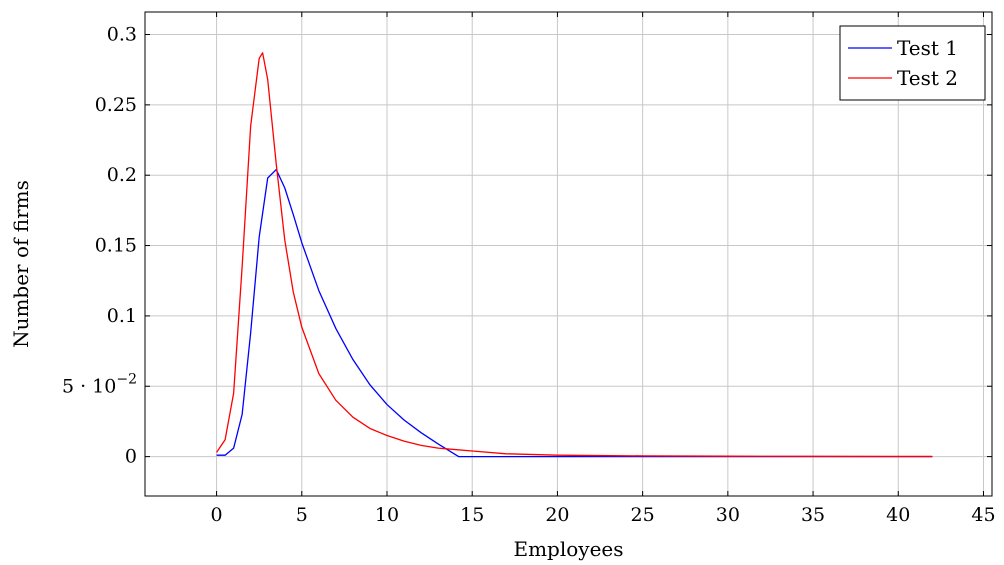 The height and width of the screenshot is (565, 1004). I want to click on x-tick-label: 20, so click(557, 515).